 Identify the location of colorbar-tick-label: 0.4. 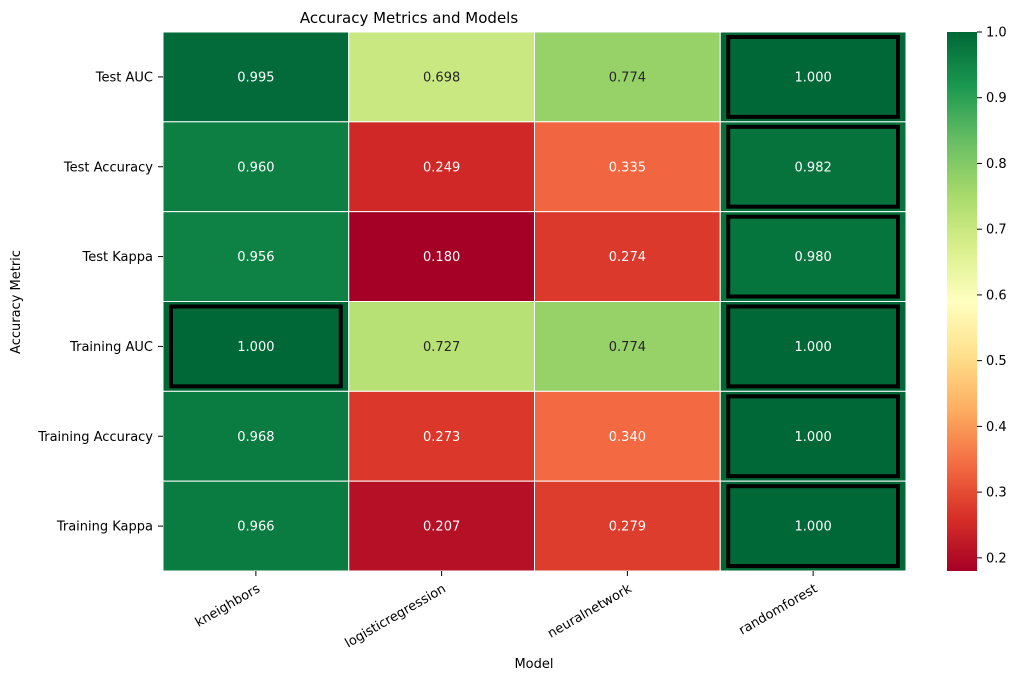
(996, 427).